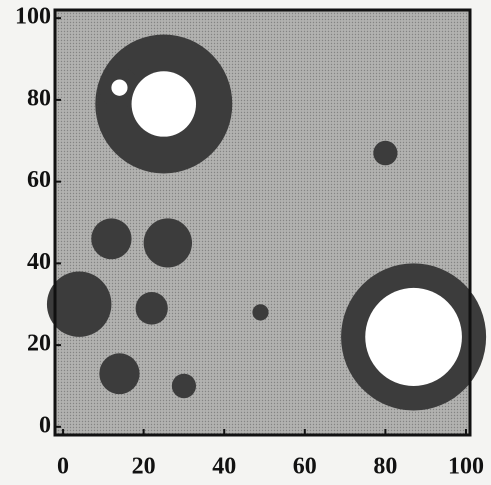  What do you see at coordinates (385, 467) in the screenshot?
I see `x-tick-label: 80` at bounding box center [385, 467].